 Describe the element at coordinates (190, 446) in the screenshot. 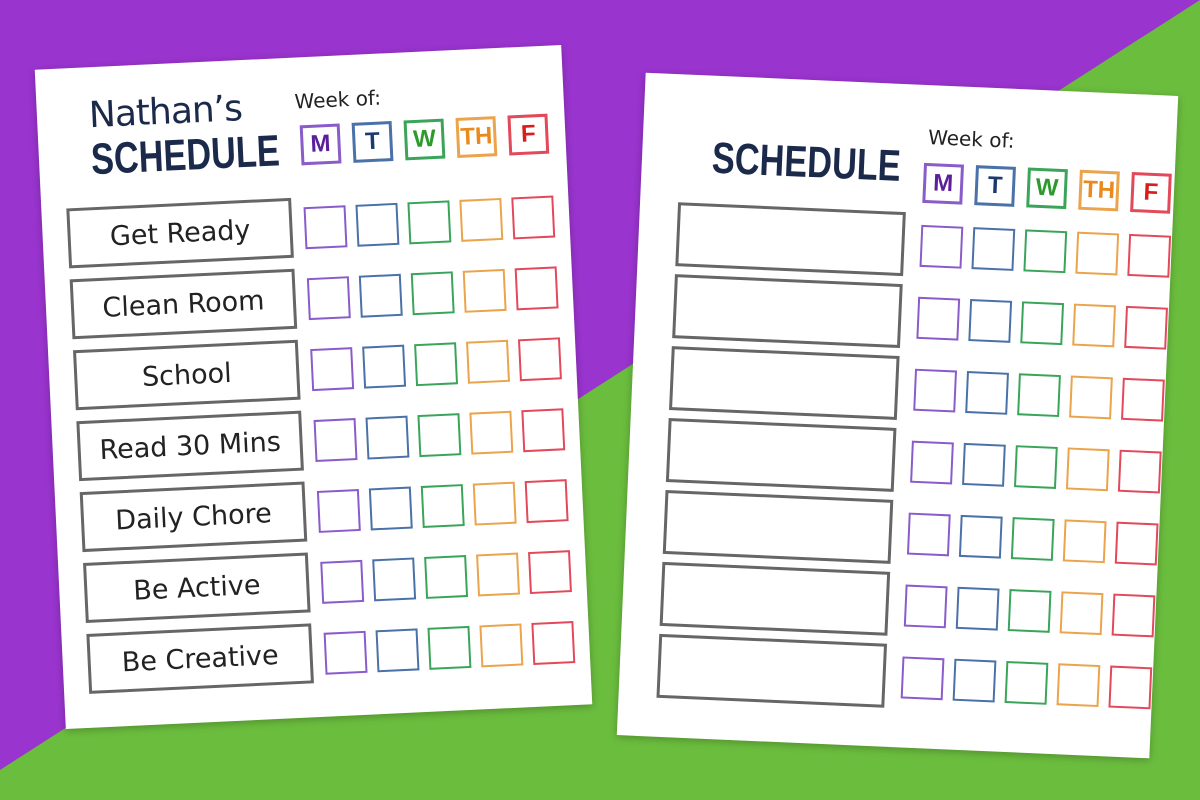

I see `task-box: Read 30 Mins` at that location.